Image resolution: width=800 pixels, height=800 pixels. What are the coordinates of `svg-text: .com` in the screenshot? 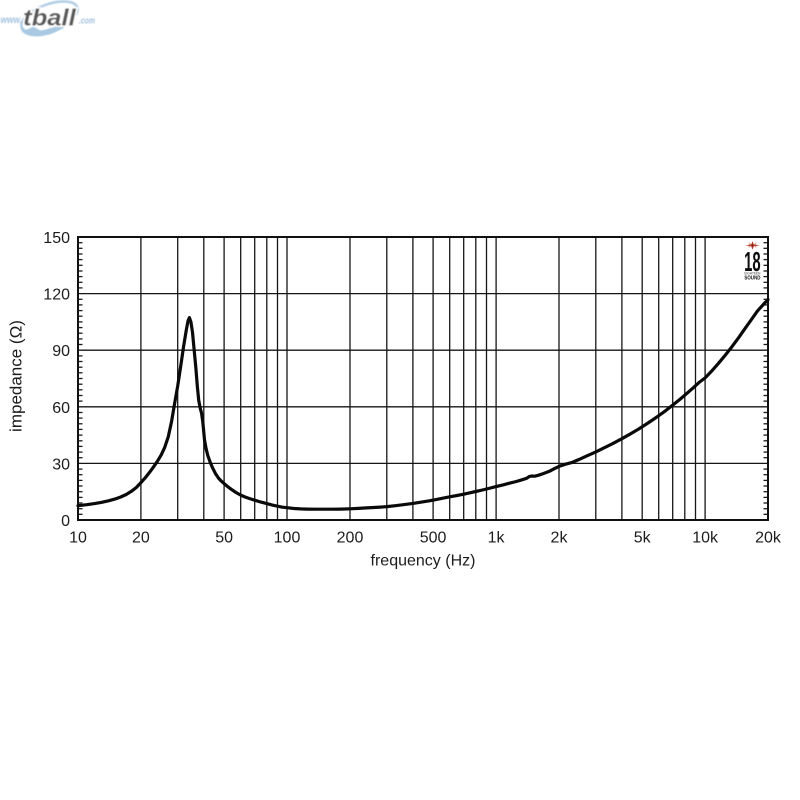 It's located at (87, 21).